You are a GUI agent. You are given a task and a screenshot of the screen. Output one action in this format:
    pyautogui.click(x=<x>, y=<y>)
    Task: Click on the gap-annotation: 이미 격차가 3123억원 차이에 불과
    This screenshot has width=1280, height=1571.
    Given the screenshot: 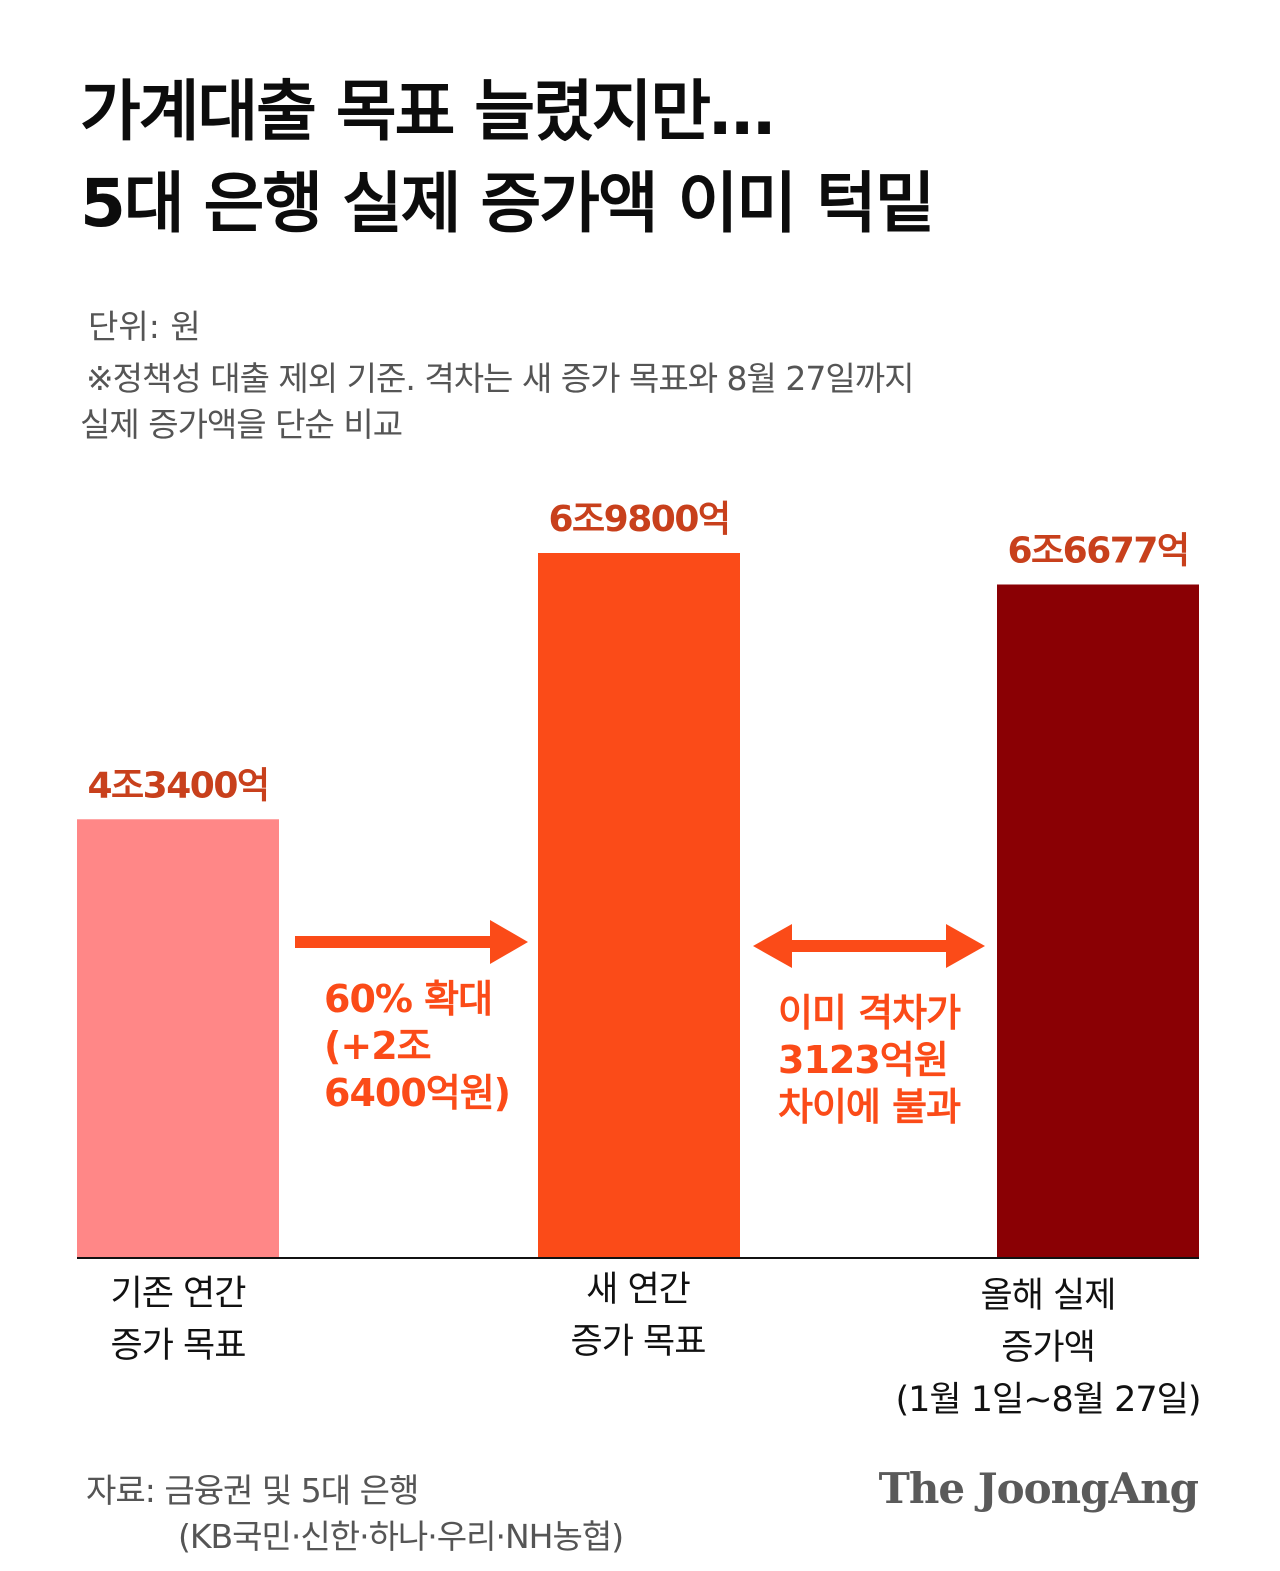 What is the action you would take?
    pyautogui.click(x=869, y=1060)
    